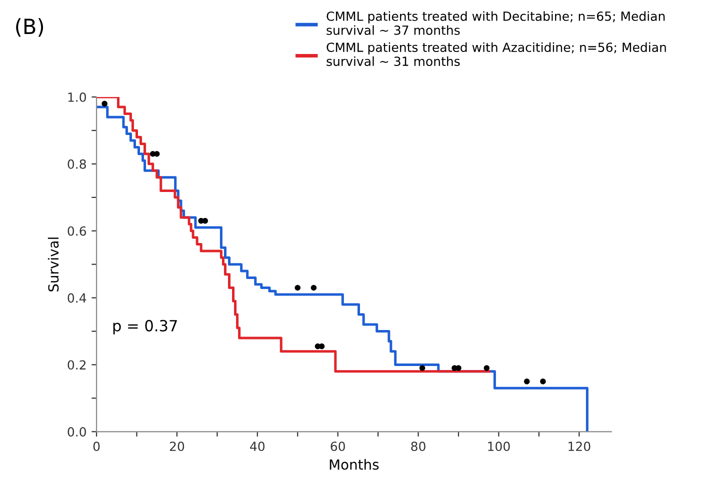 This screenshot has height=485, width=715. Describe the element at coordinates (257, 447) in the screenshot. I see `x-tick-label: 40` at that location.